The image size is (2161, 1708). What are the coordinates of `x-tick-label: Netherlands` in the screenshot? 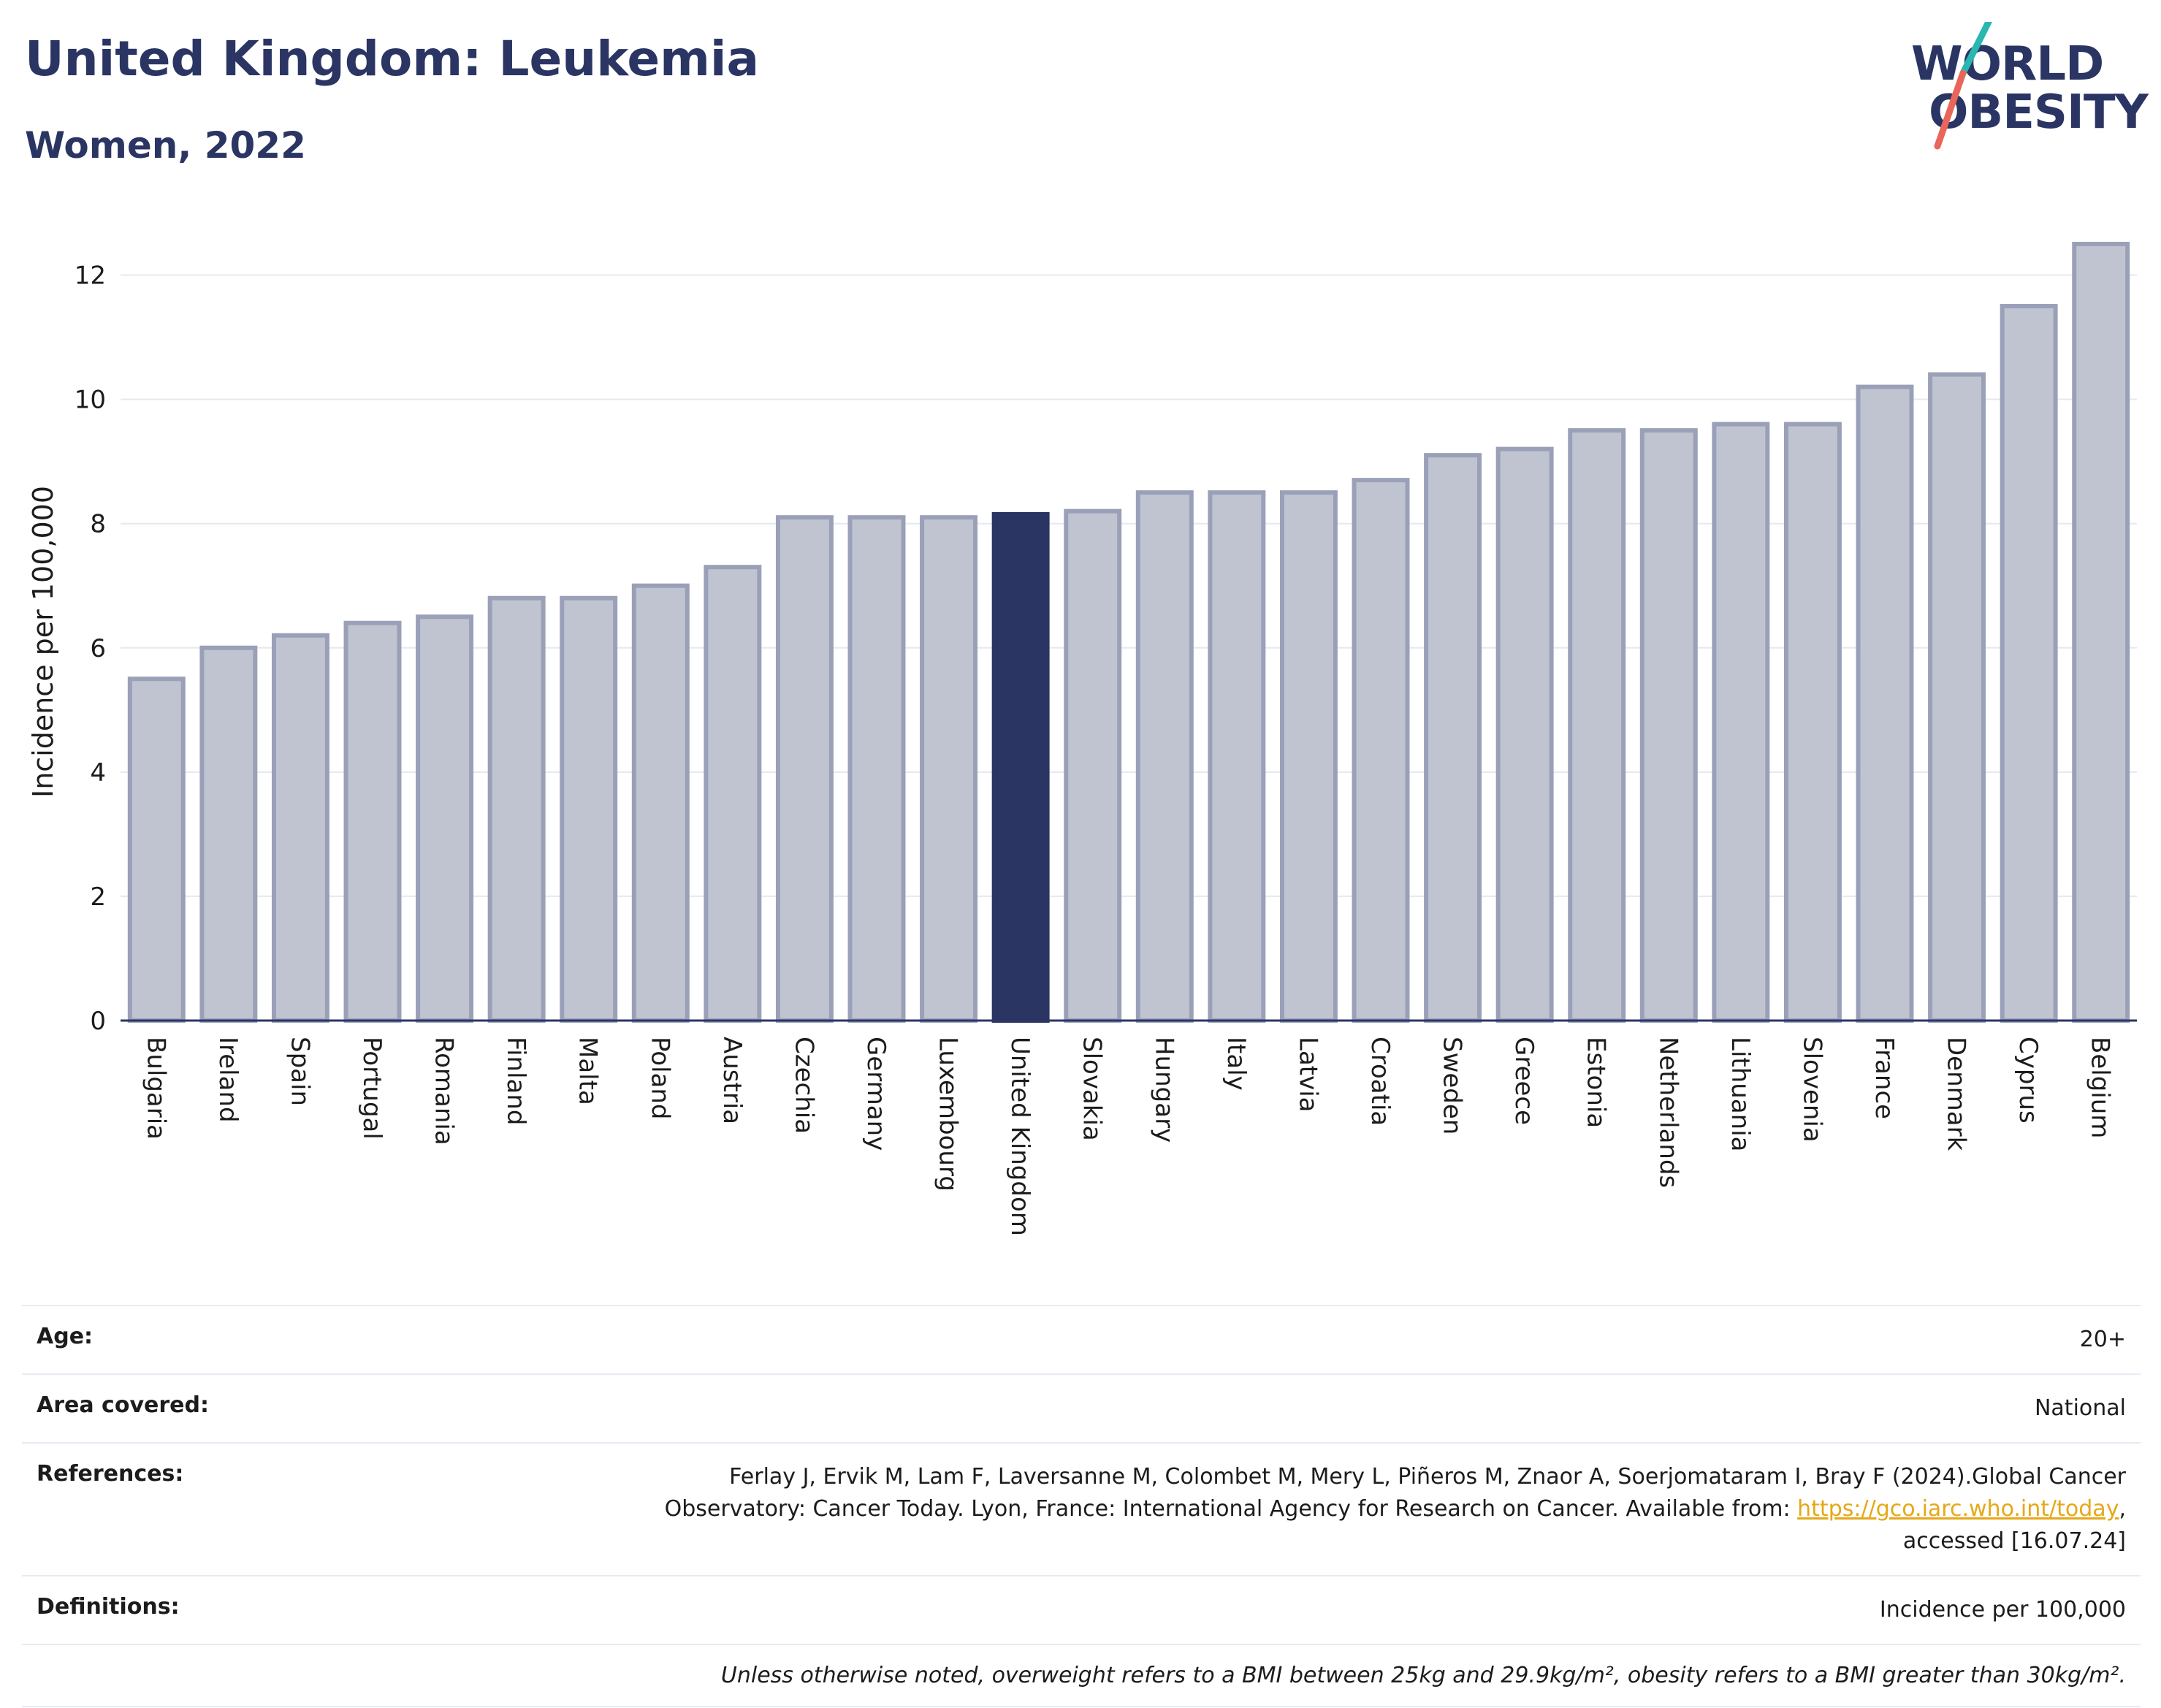 It's located at (1667, 1112).